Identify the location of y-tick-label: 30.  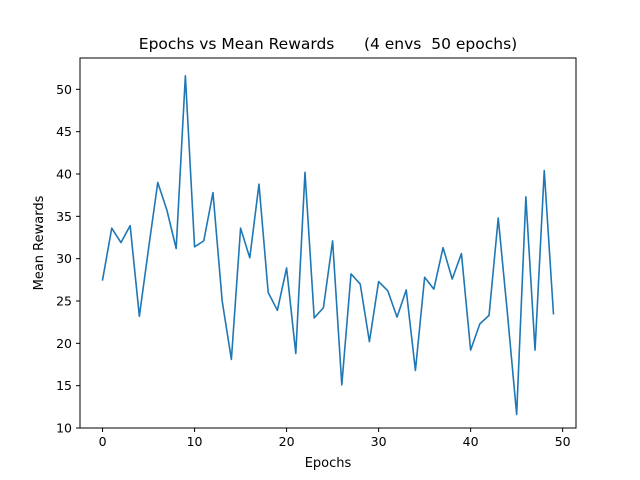
(64, 258).